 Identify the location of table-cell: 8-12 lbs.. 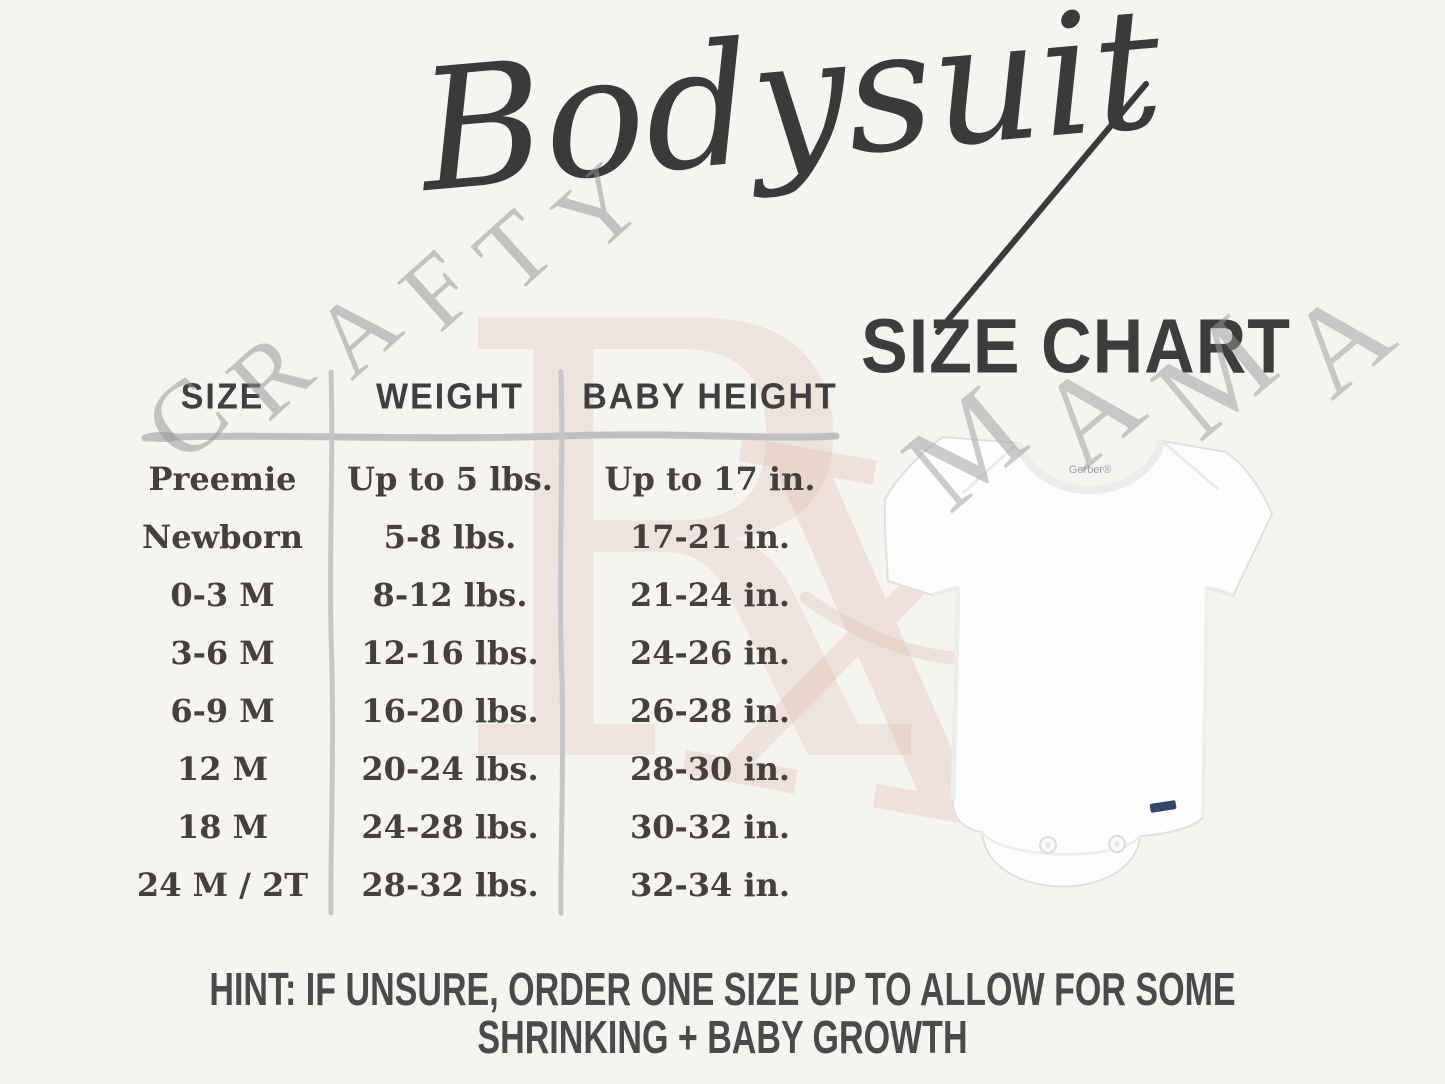
(450, 595).